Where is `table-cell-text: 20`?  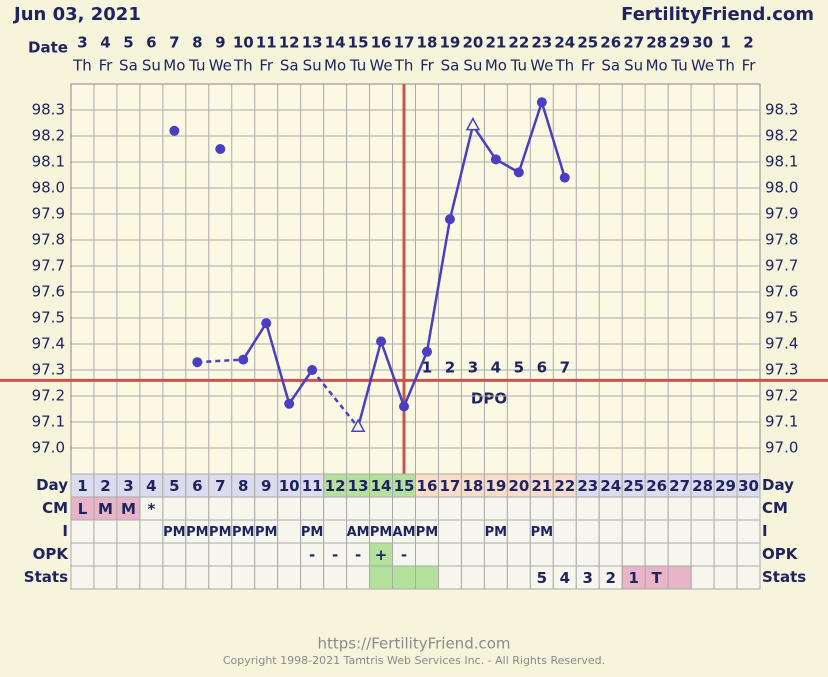 table-cell-text: 20 is located at coordinates (518, 486).